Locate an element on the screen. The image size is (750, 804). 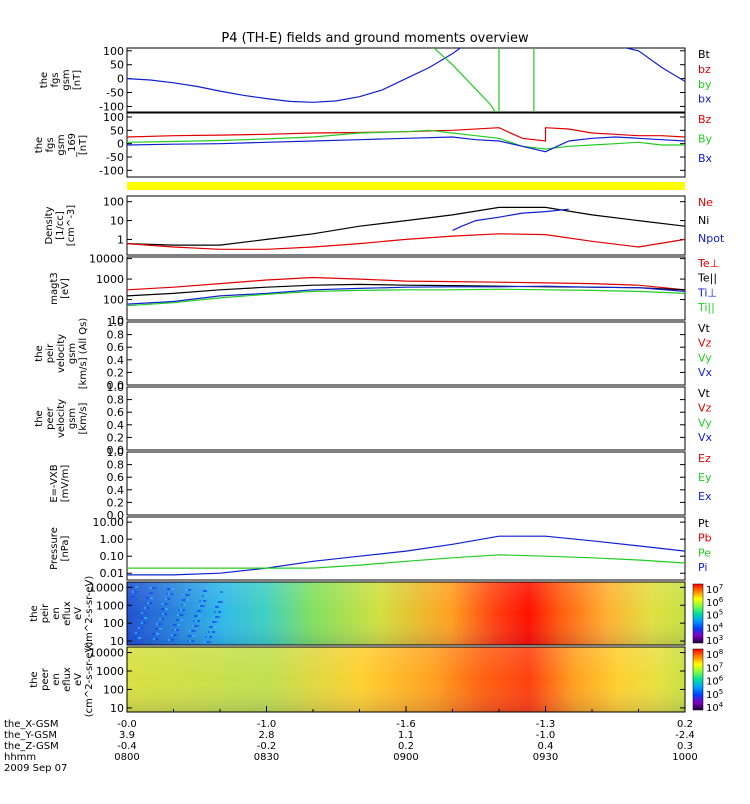
y-tick-label: 1.0 is located at coordinates (116, 452).